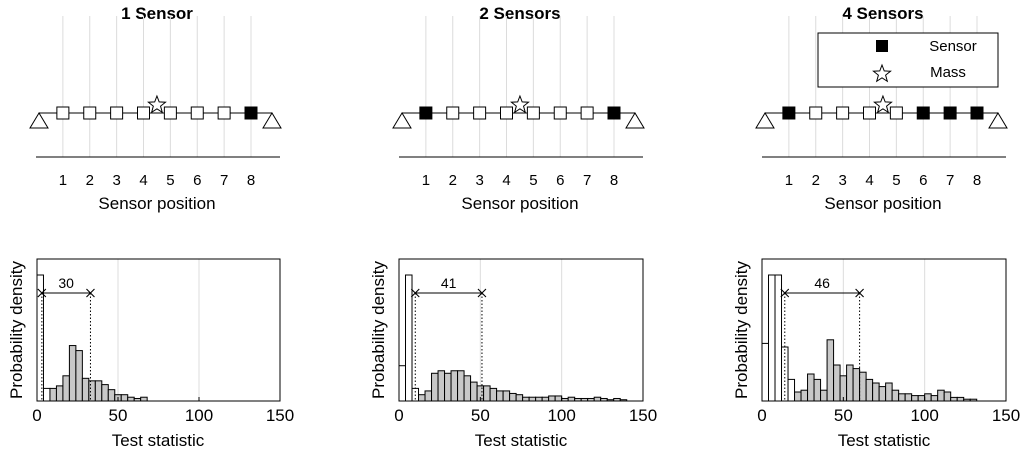 This screenshot has height=460, width=1024. Describe the element at coordinates (518, 108) in the screenshot. I see `layout-panel-2: 2 Sensors 1 2 3 4 5 6 7 8 Sensor position` at that location.